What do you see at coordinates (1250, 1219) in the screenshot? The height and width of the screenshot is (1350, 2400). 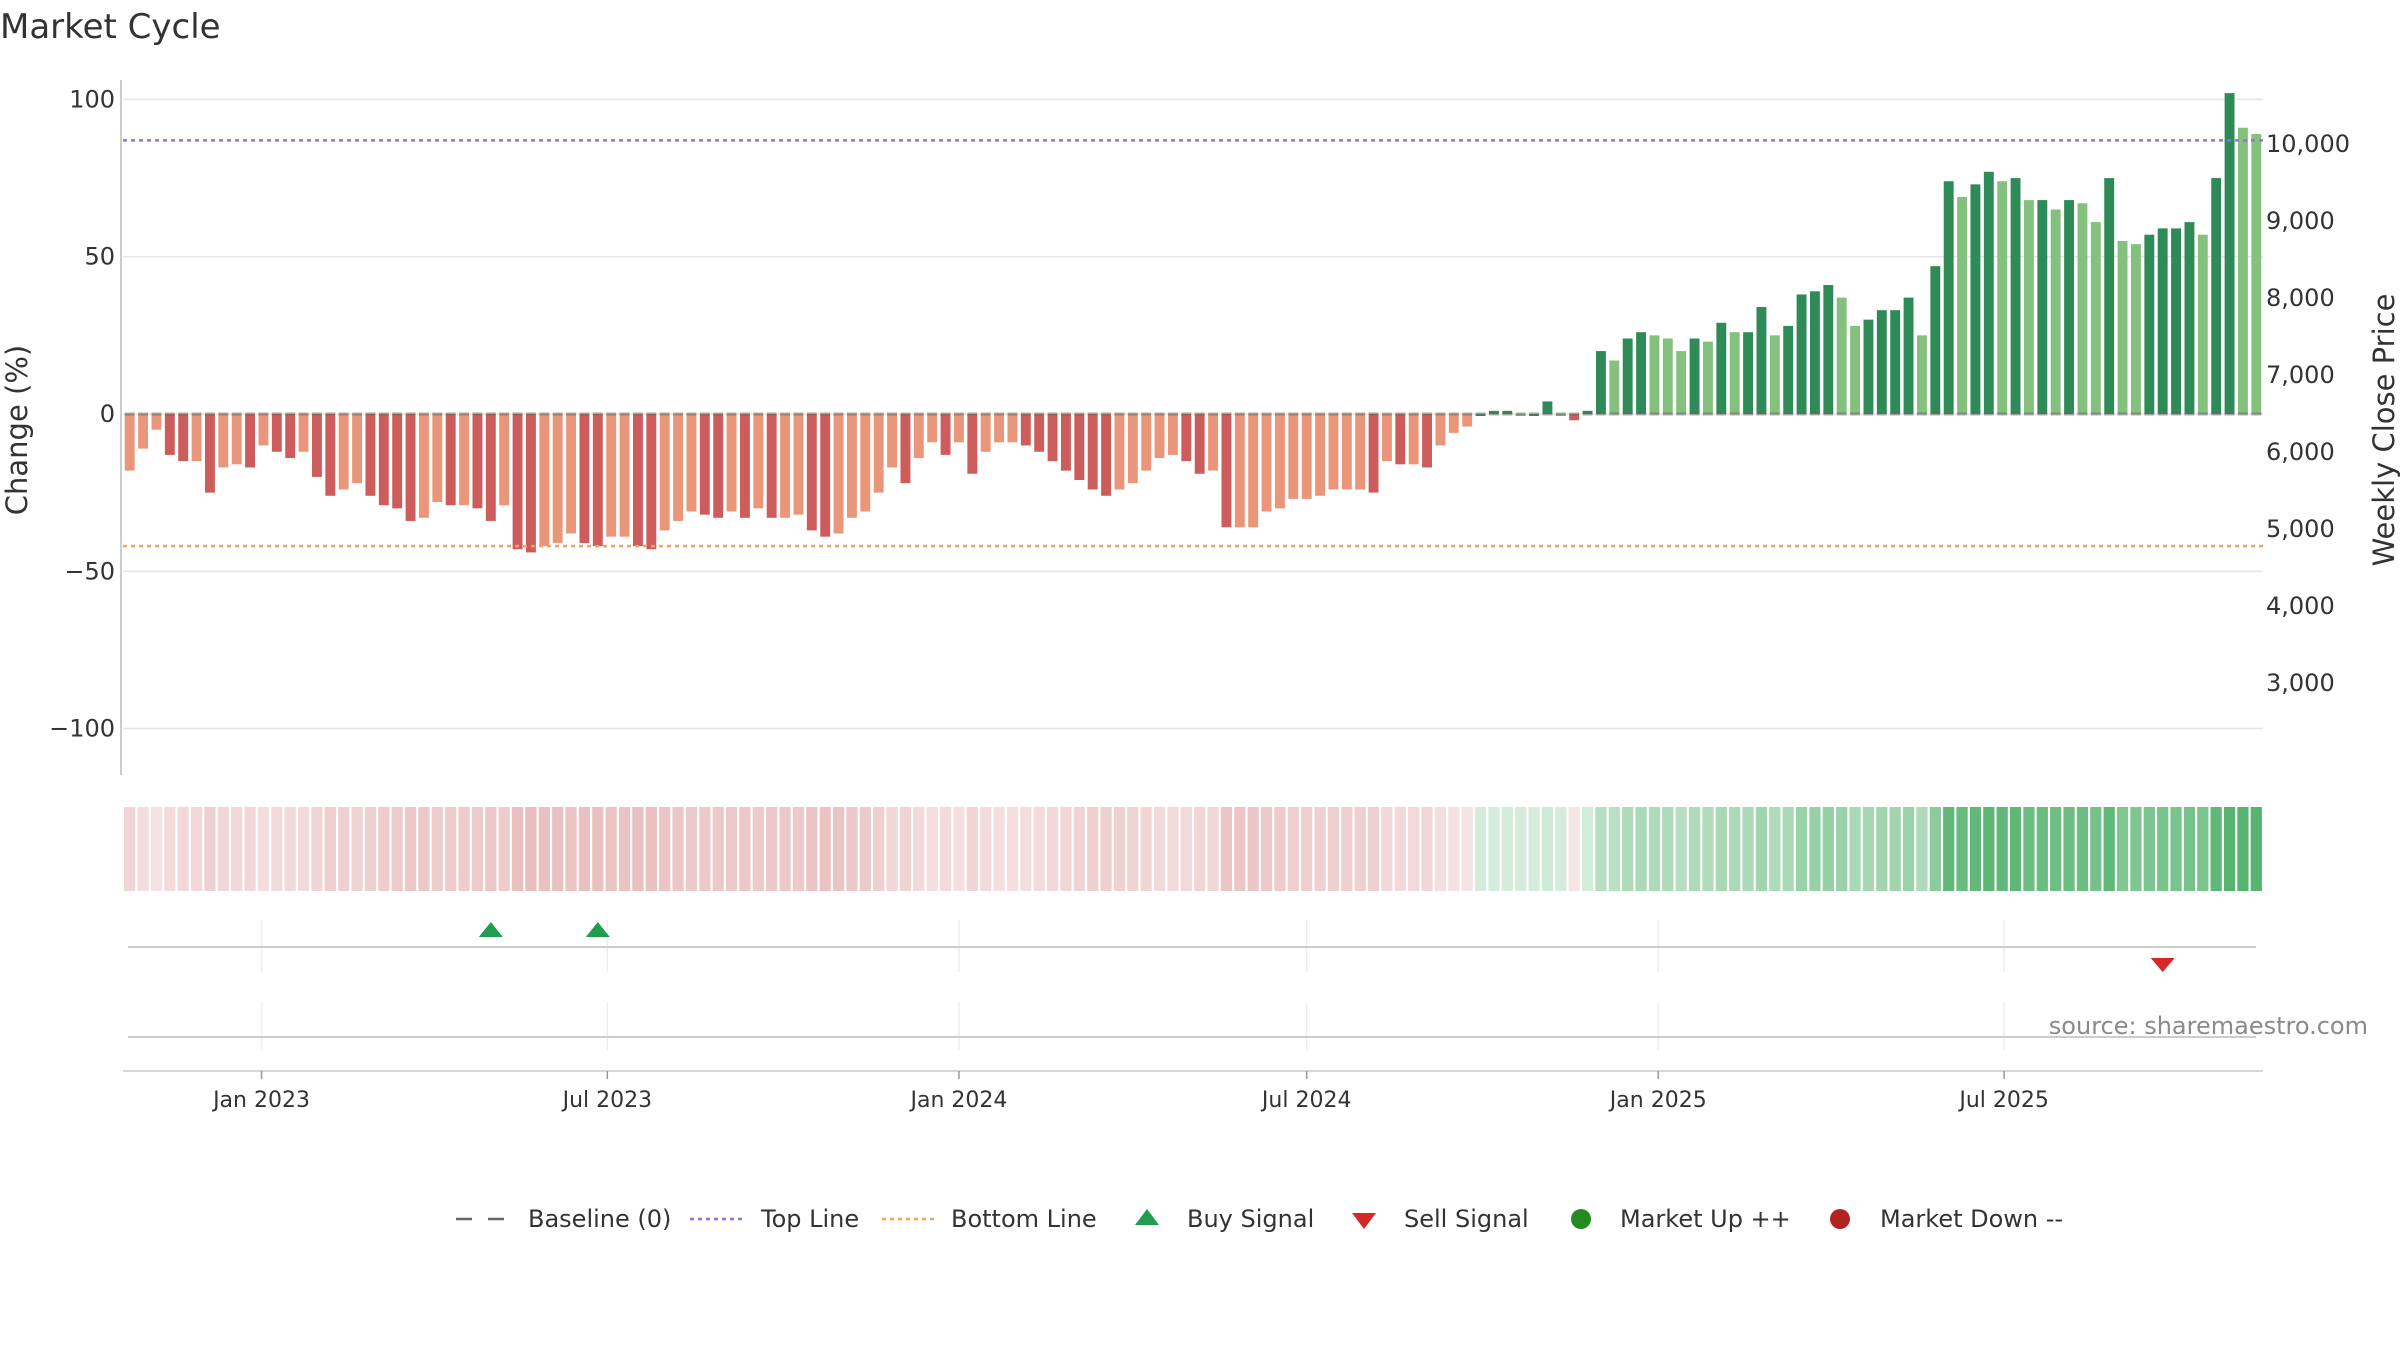 I see `legend-label: Buy Signal` at bounding box center [1250, 1219].